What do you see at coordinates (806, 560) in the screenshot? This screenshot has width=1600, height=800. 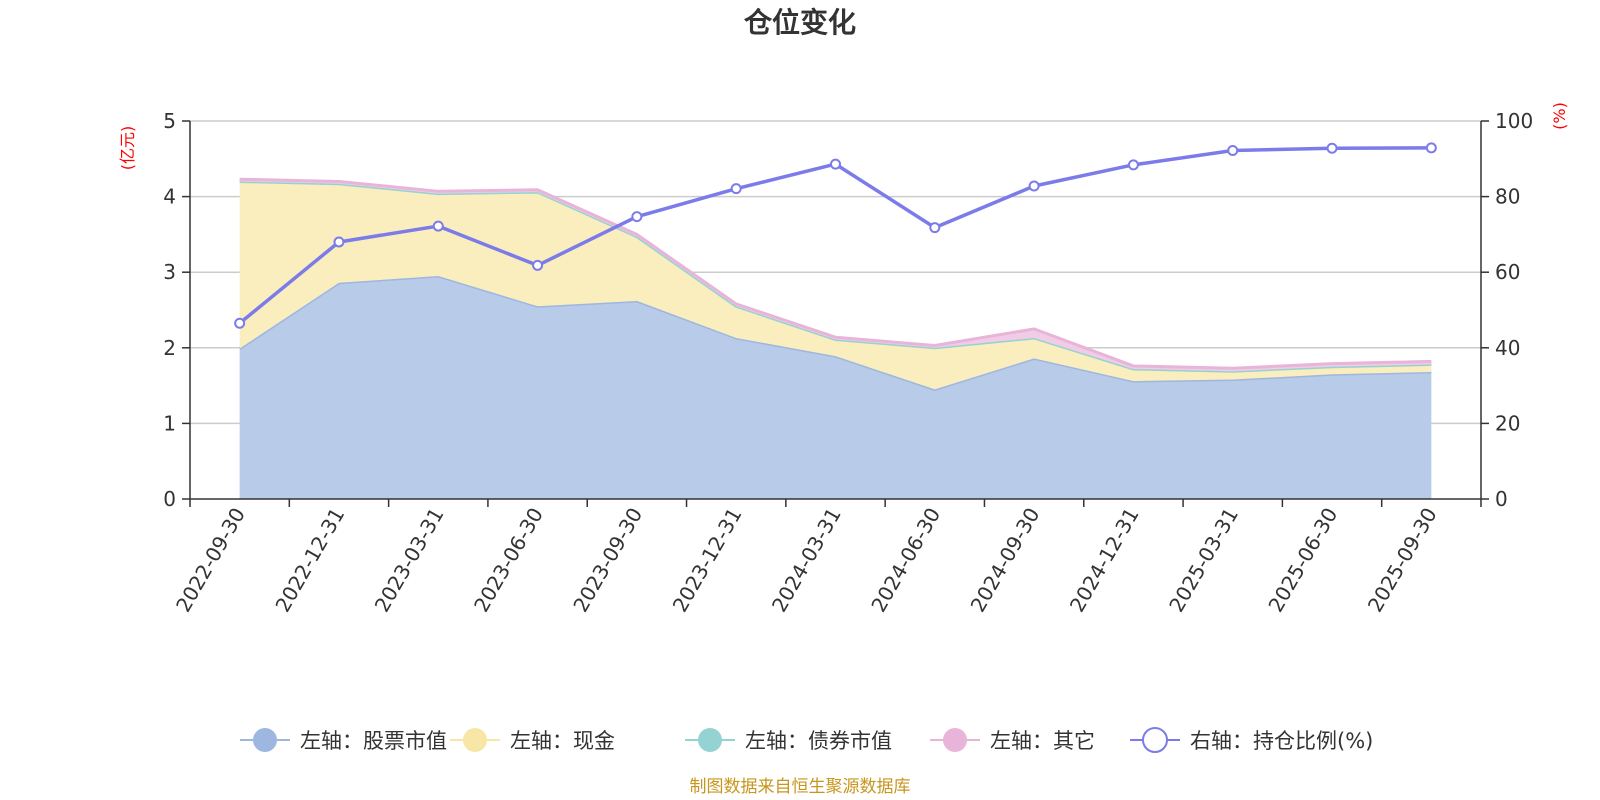 I see `x-axis-tick-label: 2024-03-31` at bounding box center [806, 560].